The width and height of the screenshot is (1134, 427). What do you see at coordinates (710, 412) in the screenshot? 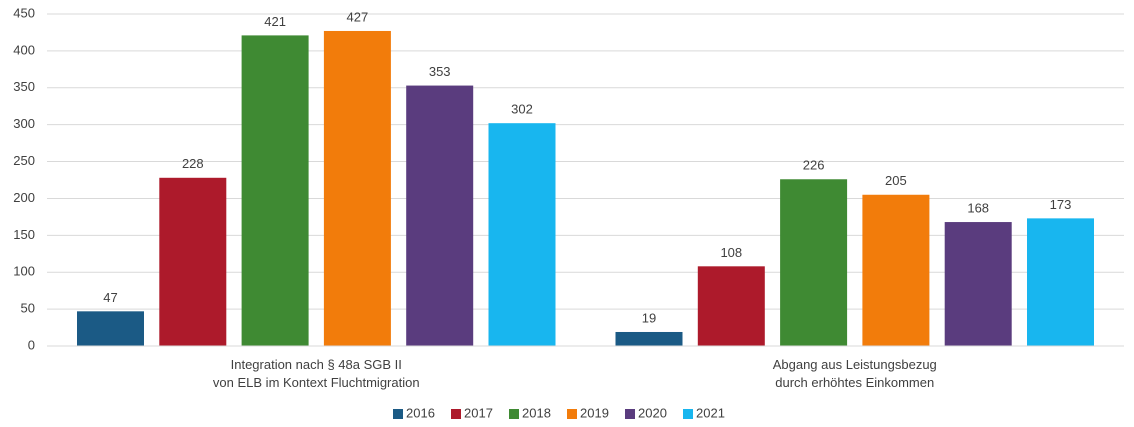
I see `legend-label: 2021` at bounding box center [710, 412].